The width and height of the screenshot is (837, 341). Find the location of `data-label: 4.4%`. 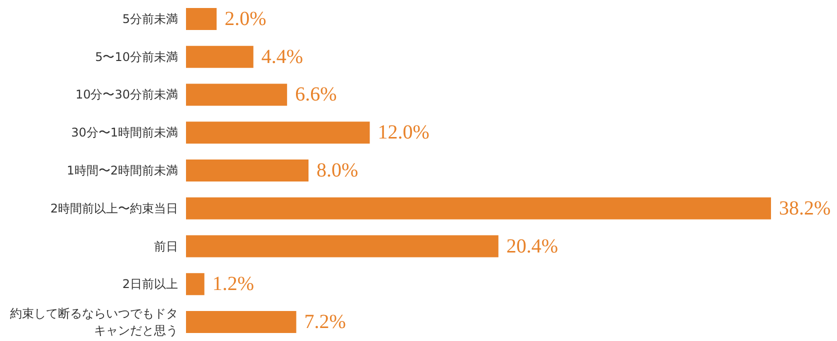

data-label: 4.4% is located at coordinates (282, 57).